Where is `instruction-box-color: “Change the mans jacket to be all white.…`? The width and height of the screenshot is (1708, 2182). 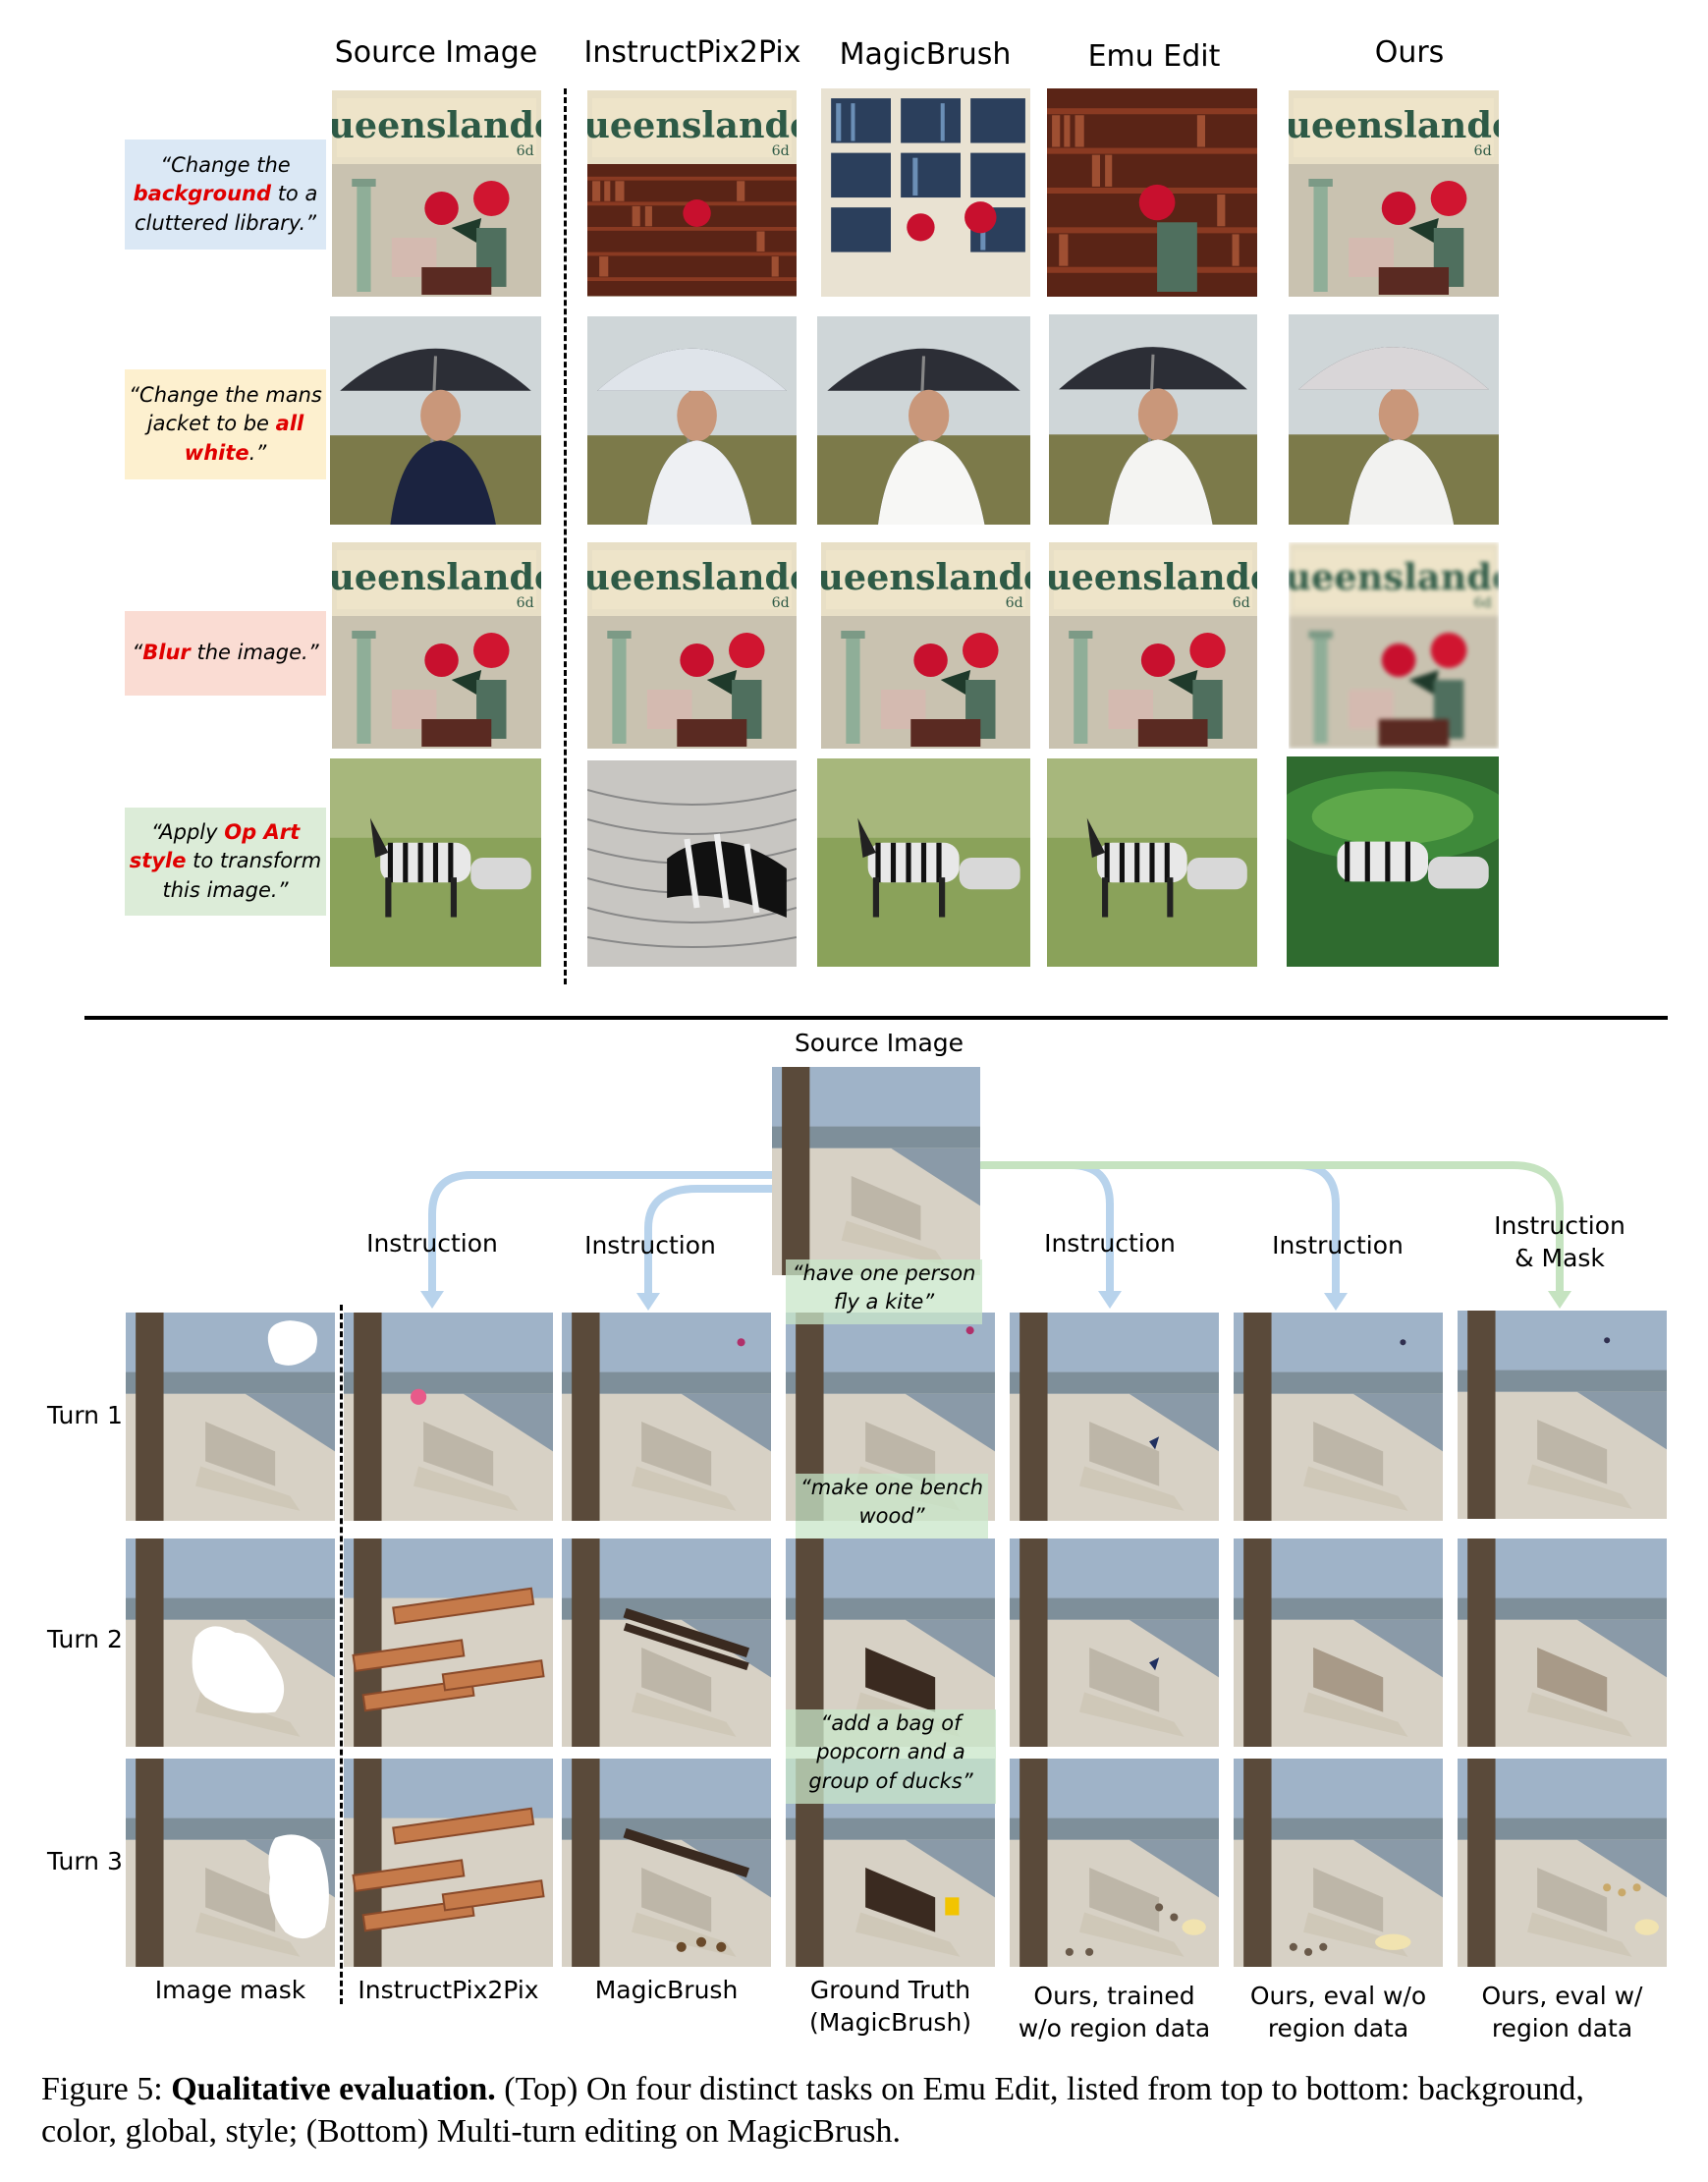
instruction-box-color: “Change the mans jacket to be all white.… is located at coordinates (225, 424).